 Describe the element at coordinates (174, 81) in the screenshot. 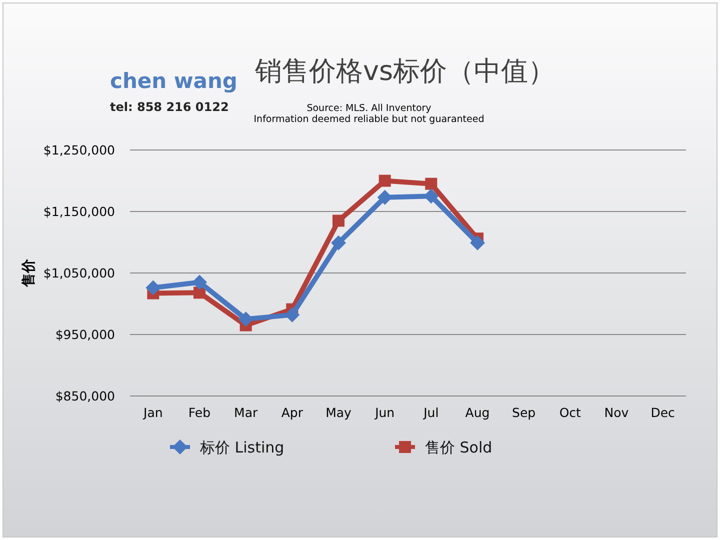

I see `text: chen wang` at that location.